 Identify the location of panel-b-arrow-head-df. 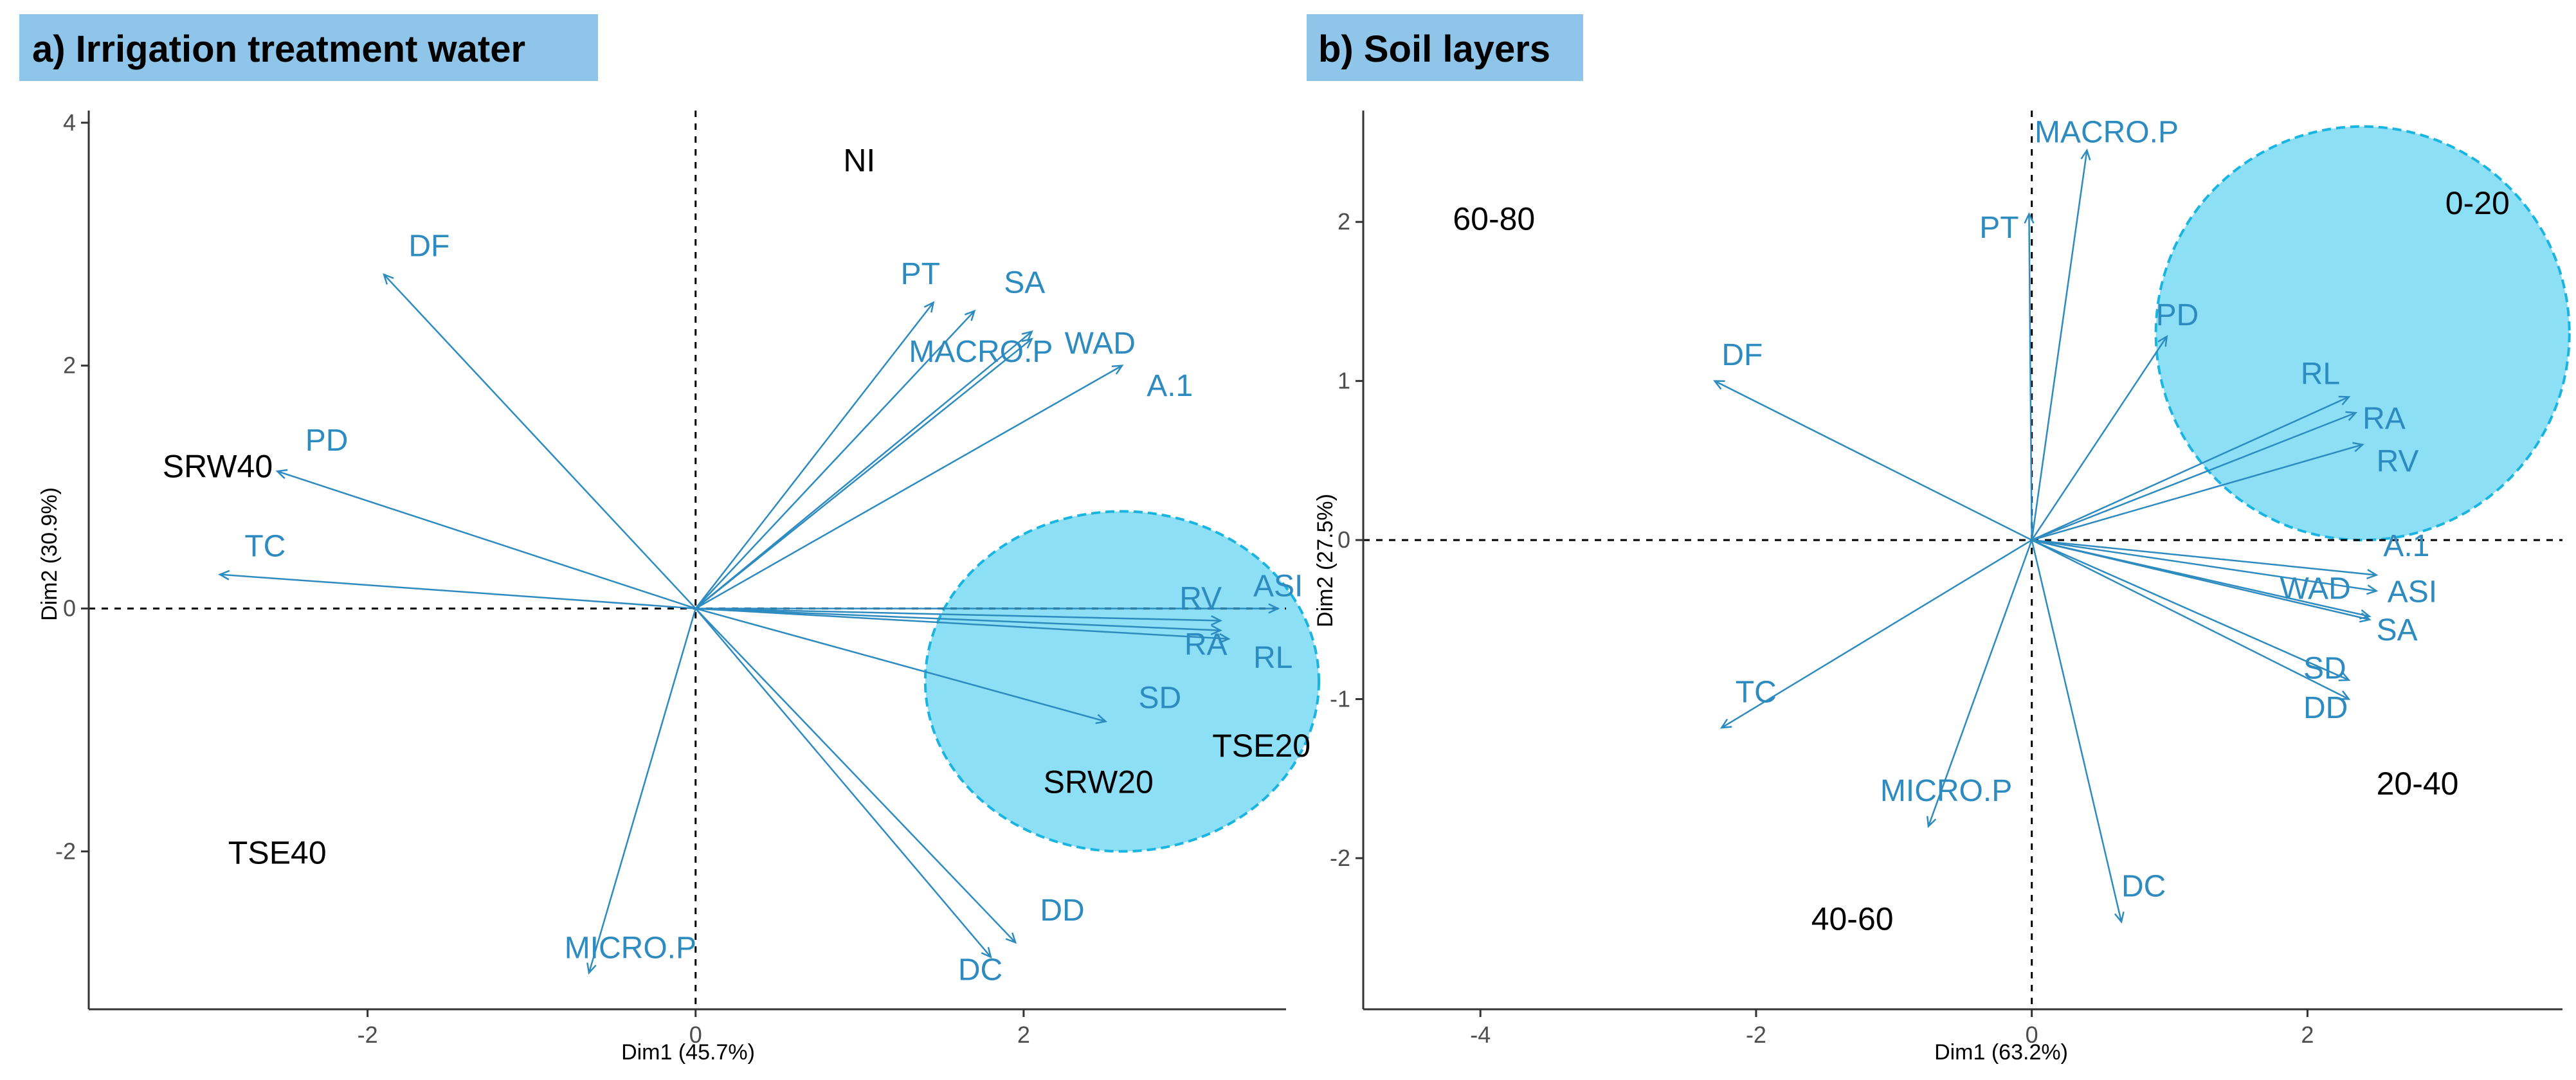
(1719, 385).